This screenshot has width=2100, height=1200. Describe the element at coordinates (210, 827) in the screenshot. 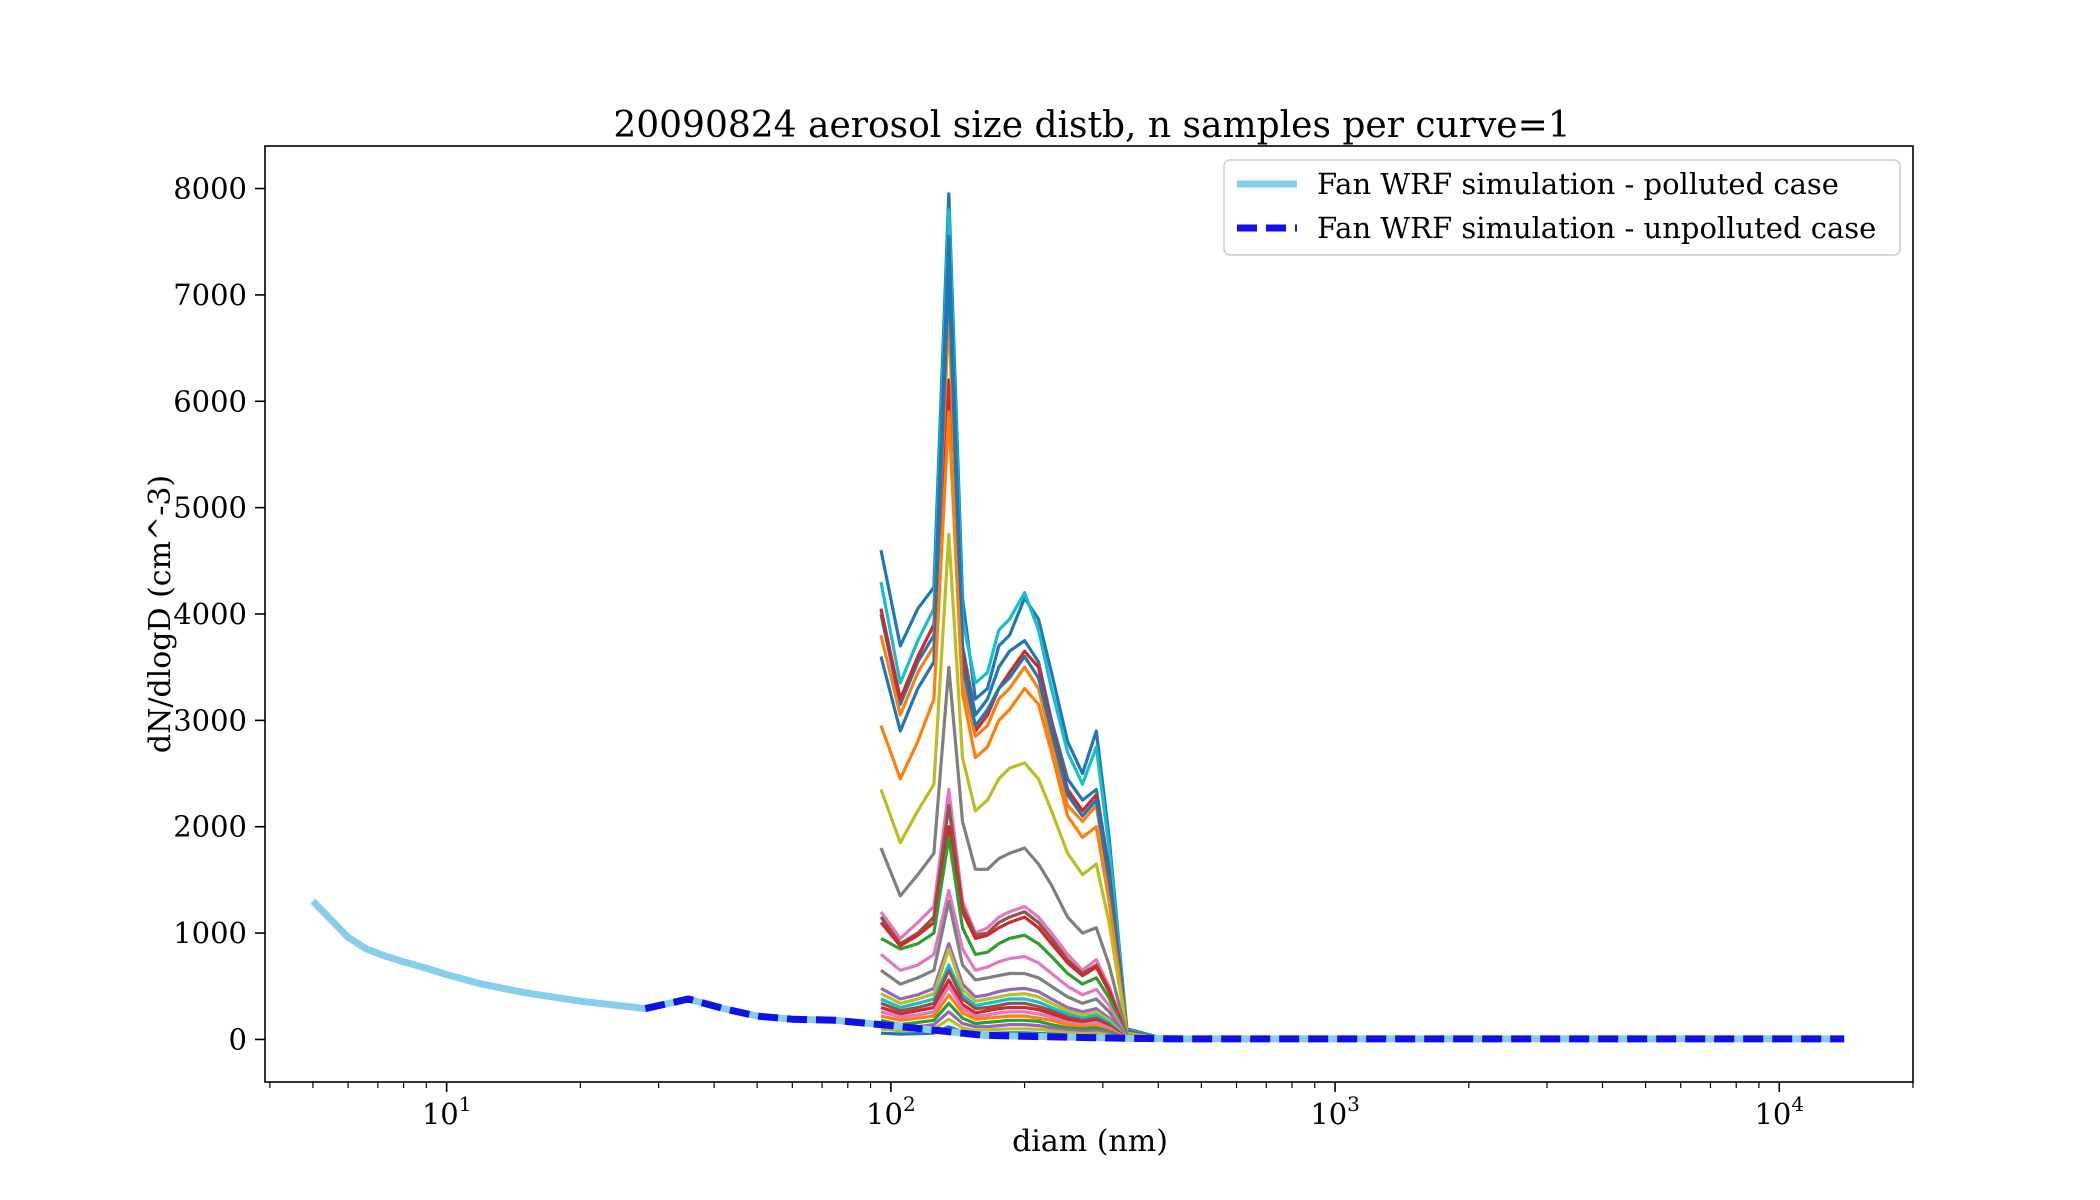

I see `y-tick-label: 2000` at that location.